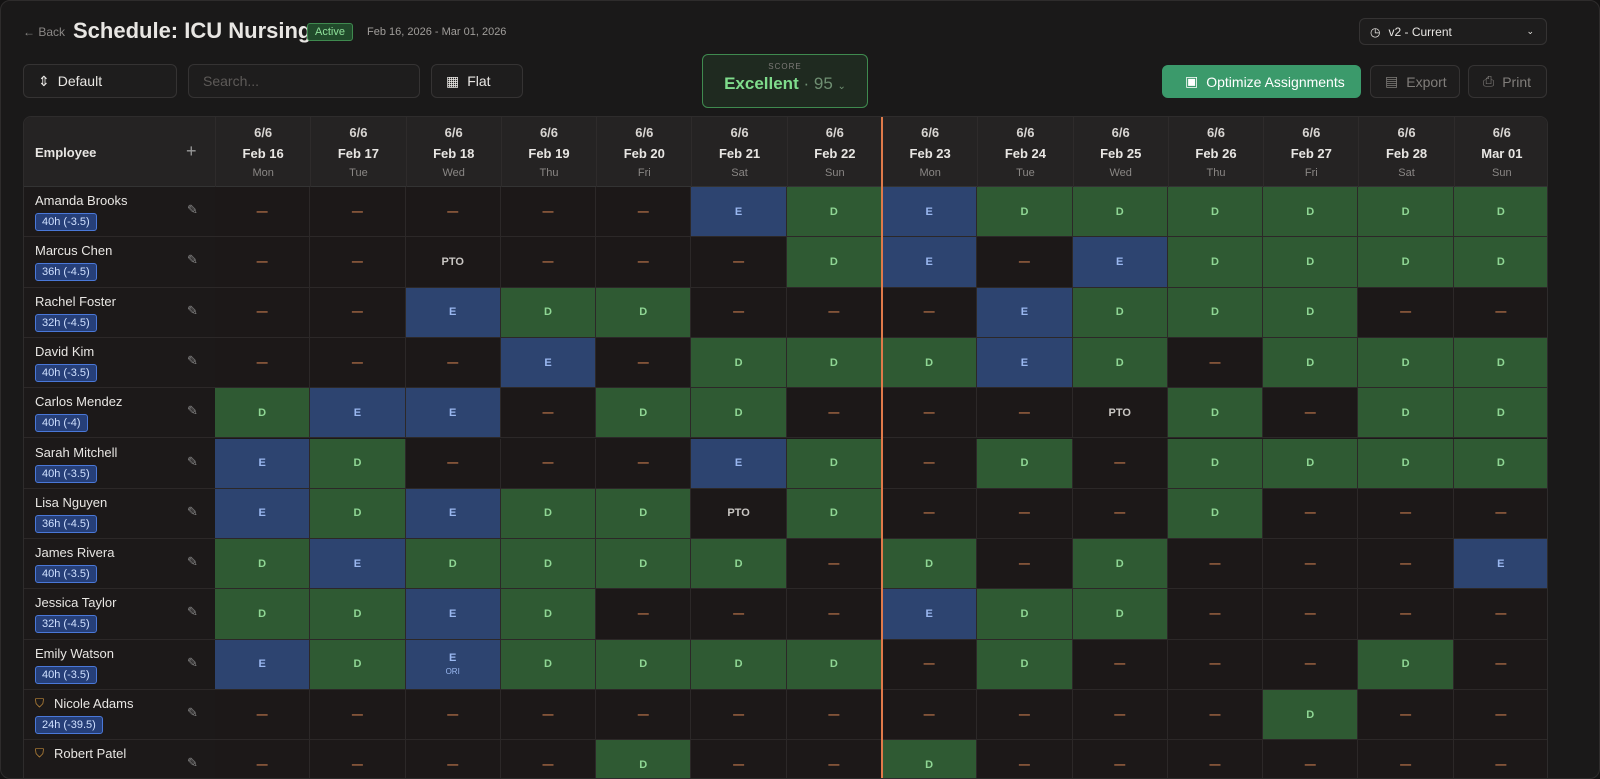 The width and height of the screenshot is (1600, 779). I want to click on shift-cell: PTO, so click(453, 262).